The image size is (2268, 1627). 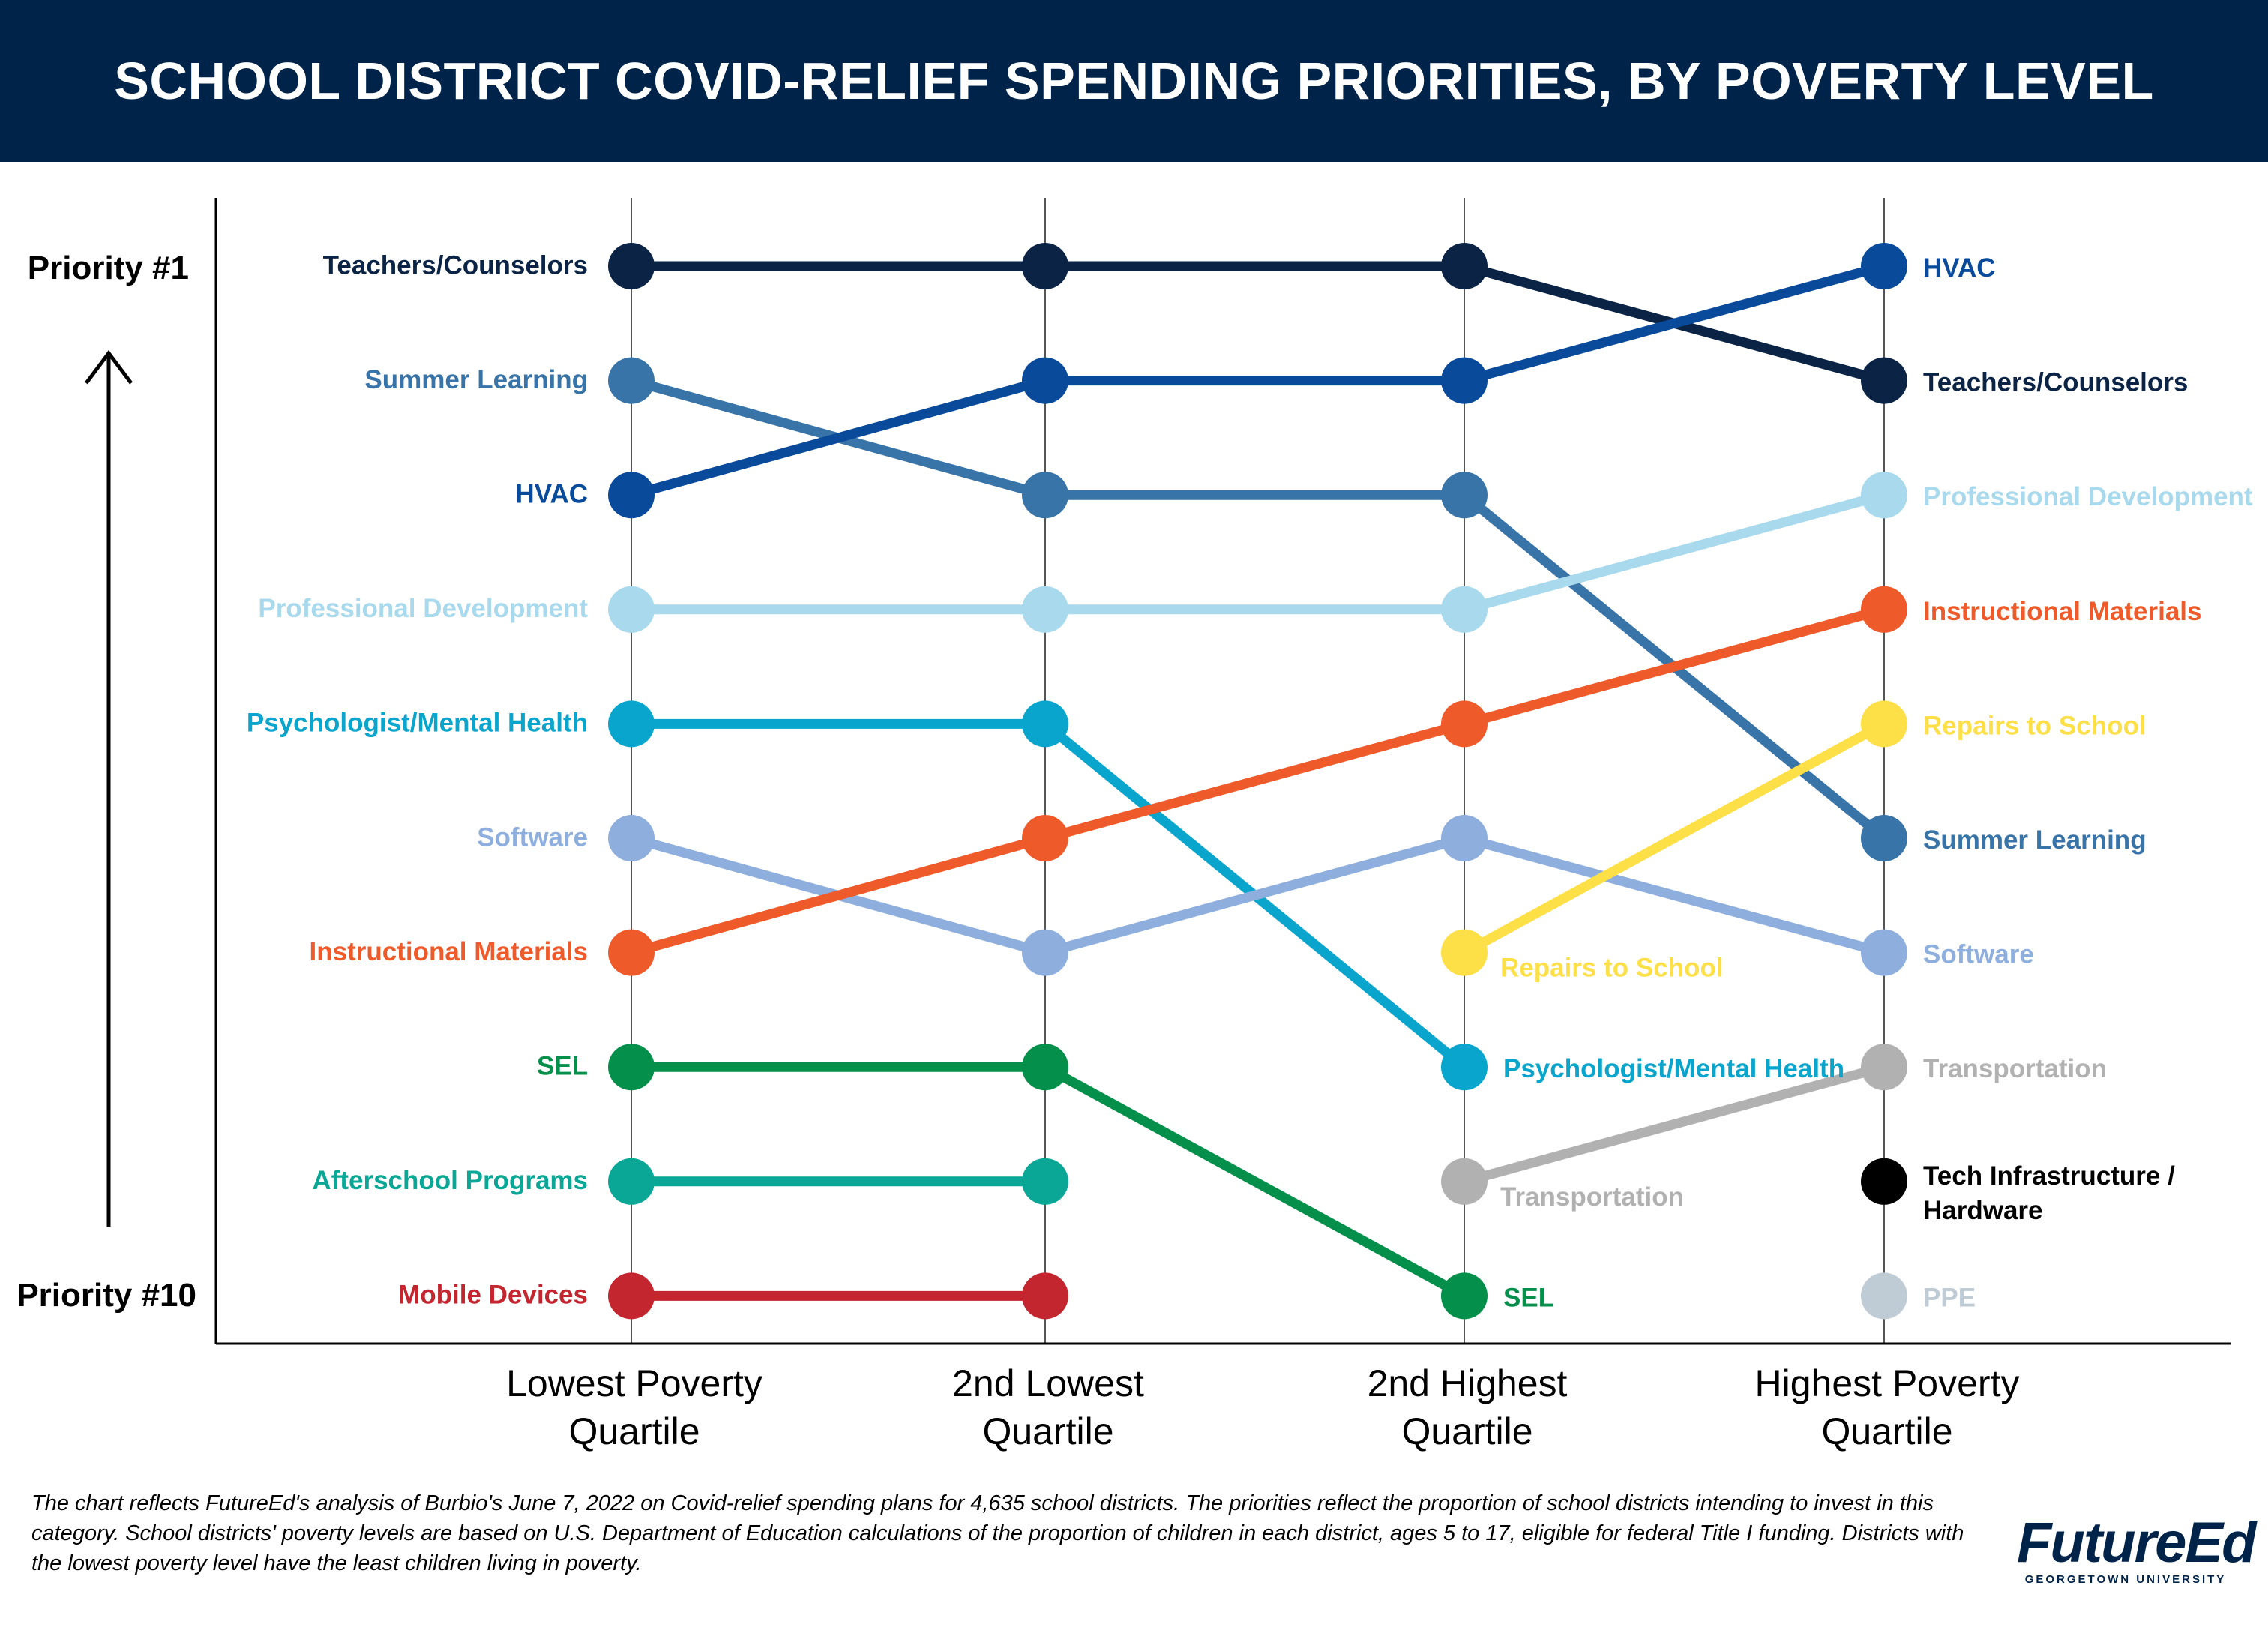 What do you see at coordinates (1464, 838) in the screenshot?
I see `point-software-q3` at bounding box center [1464, 838].